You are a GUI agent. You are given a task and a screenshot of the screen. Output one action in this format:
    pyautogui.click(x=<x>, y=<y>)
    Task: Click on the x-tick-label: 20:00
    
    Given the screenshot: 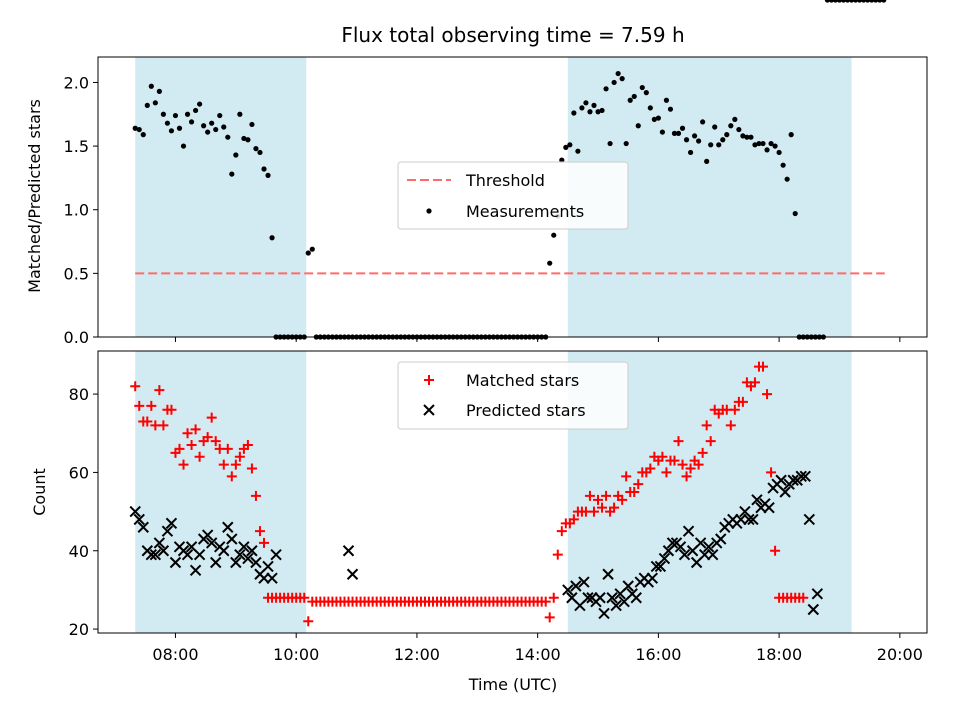 What is the action you would take?
    pyautogui.click(x=900, y=654)
    